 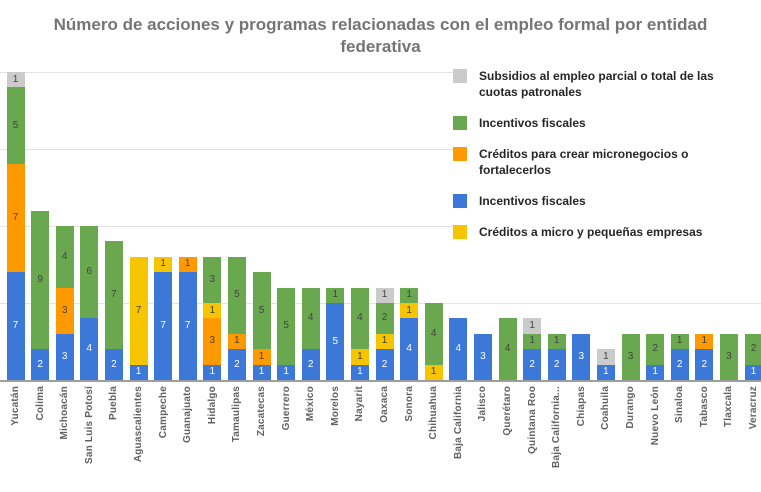 What do you see at coordinates (138, 424) in the screenshot?
I see `x-axis-label: Aguascalientes` at bounding box center [138, 424].